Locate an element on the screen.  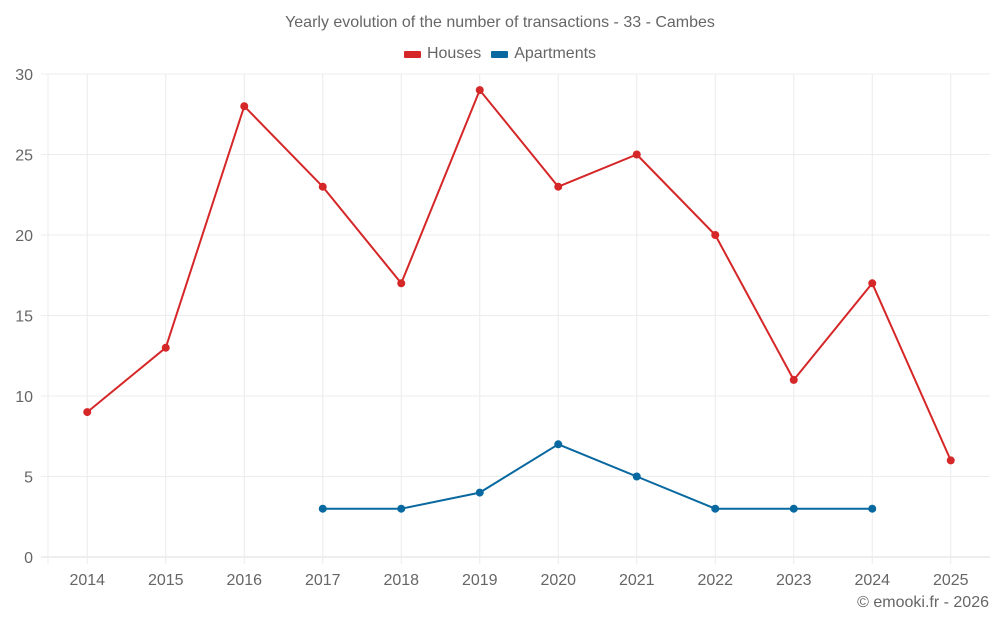
legend-swatch-houses is located at coordinates (412, 54).